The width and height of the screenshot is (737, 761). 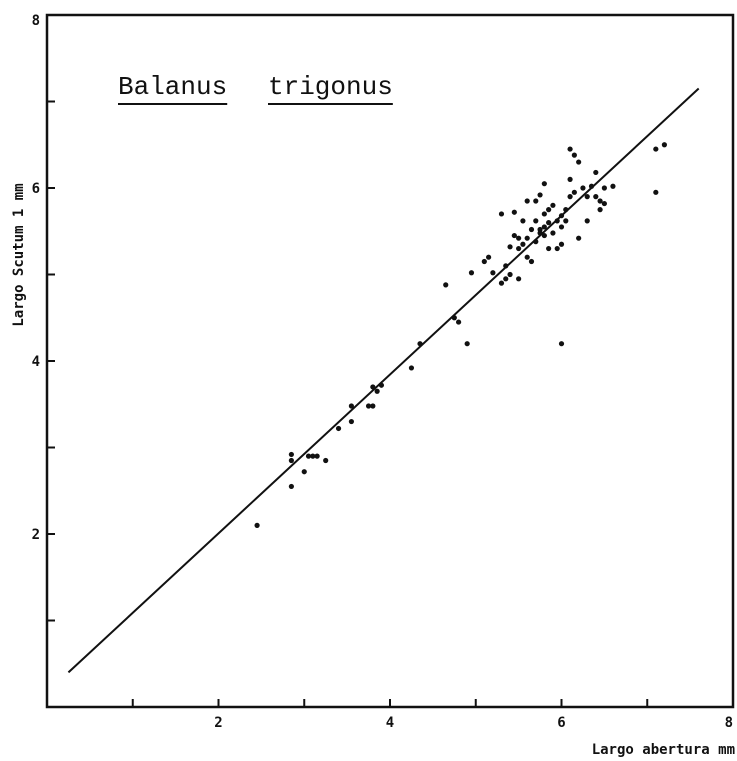 I want to click on y-axis-label: Largo Scutum 1 mm, so click(x=19, y=254).